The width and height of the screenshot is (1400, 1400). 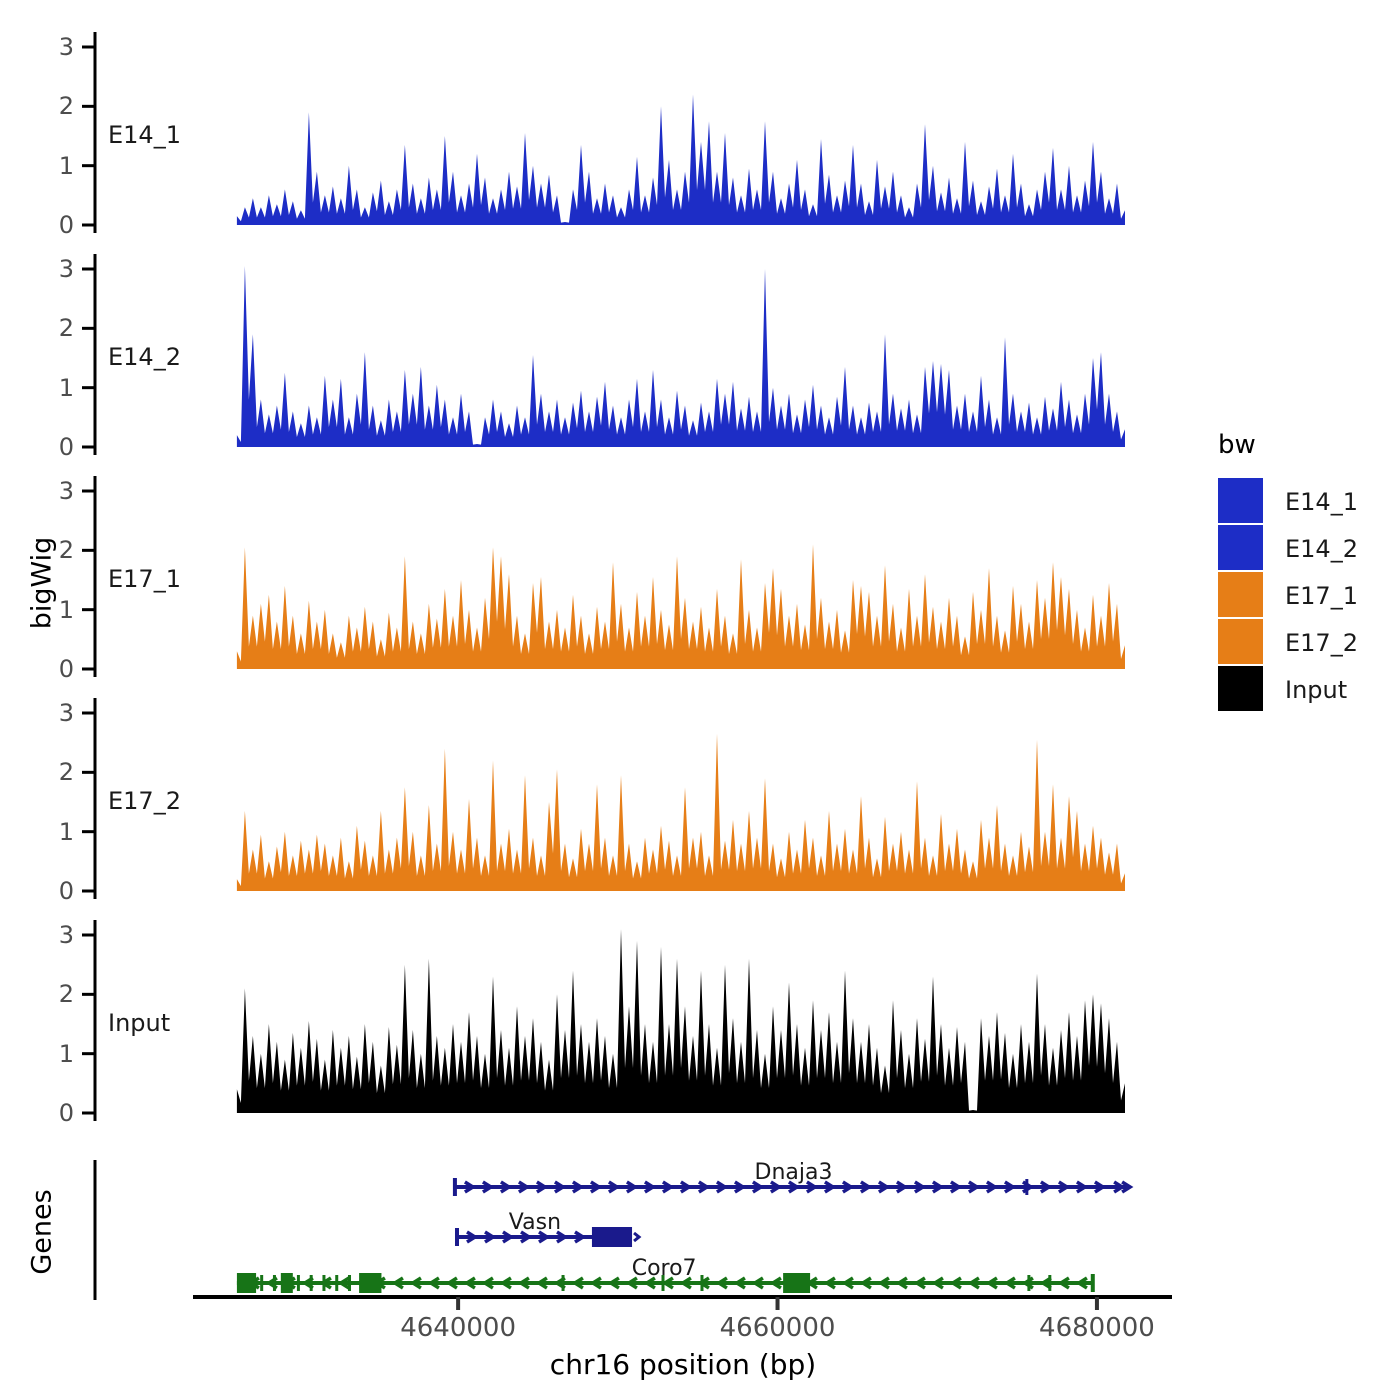 I want to click on y-tick-label-E17_2-3: 3, so click(x=66, y=713).